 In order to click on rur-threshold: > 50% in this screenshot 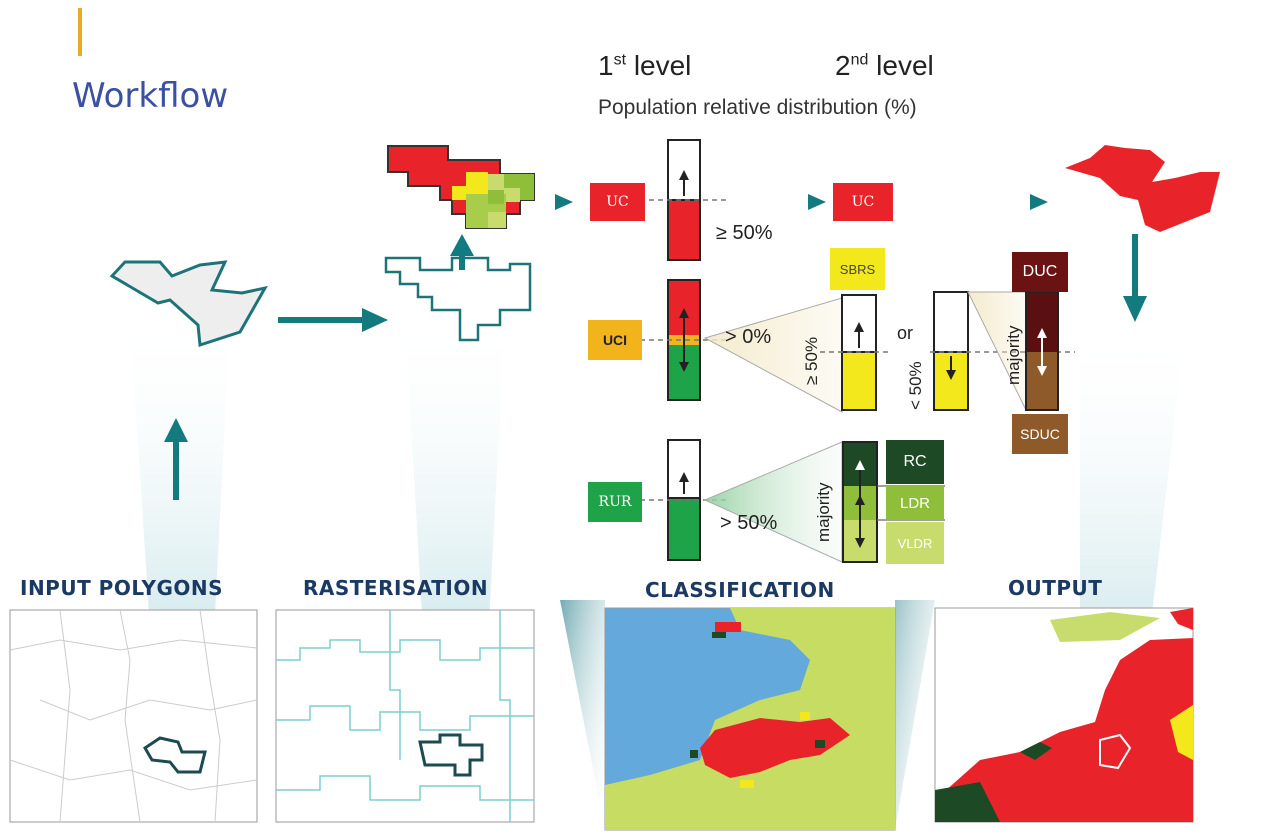, I will do `click(749, 523)`.